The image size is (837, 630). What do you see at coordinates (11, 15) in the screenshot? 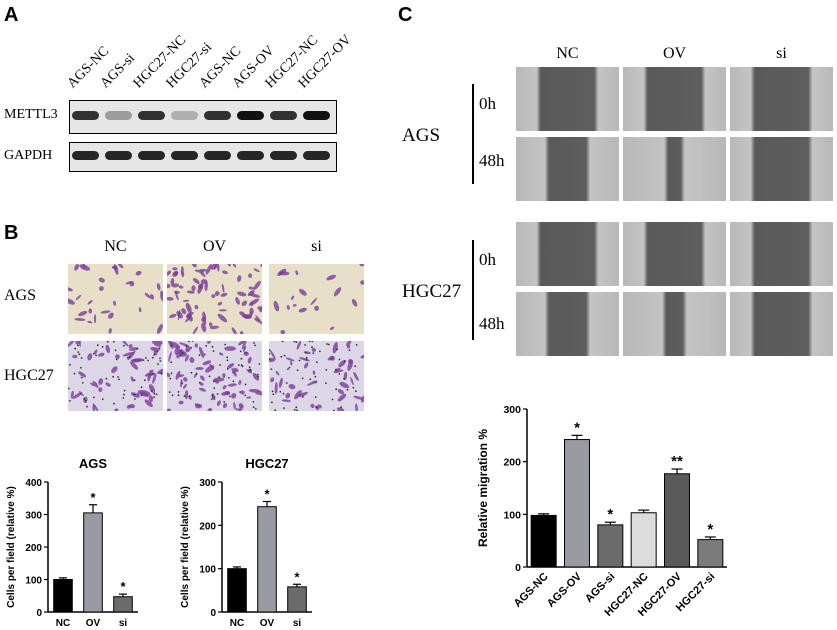
I see `panel-a-letter: A` at bounding box center [11, 15].